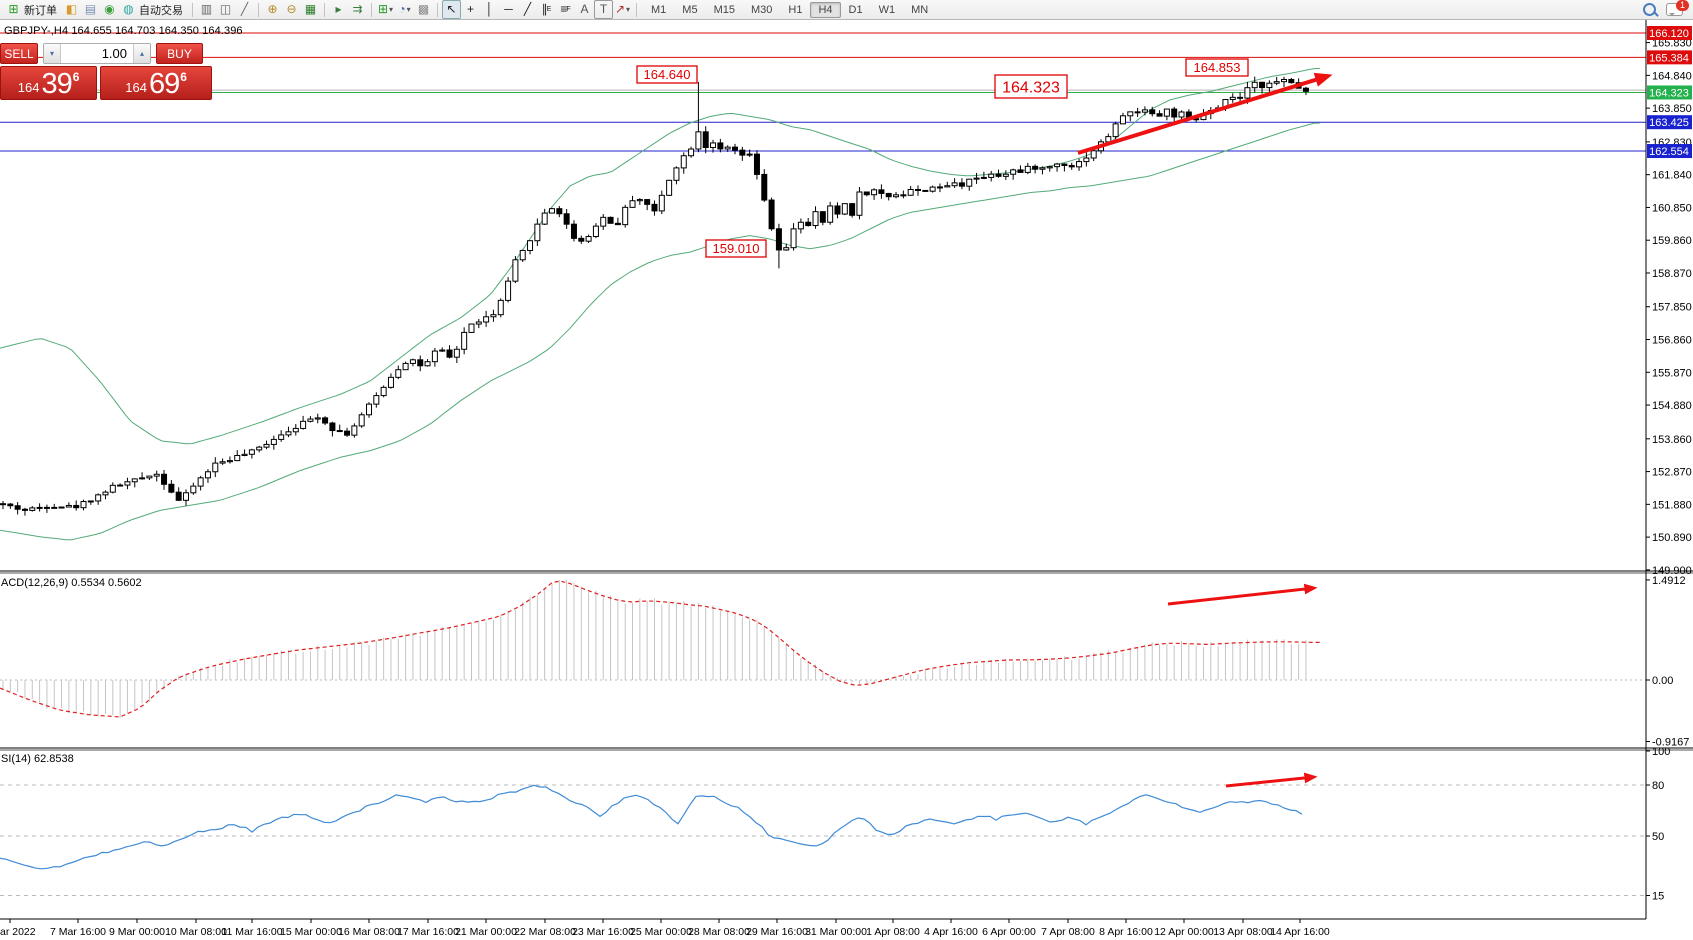 The image size is (1693, 940). I want to click on vertical-line-tool-icon: │, so click(489, 9).